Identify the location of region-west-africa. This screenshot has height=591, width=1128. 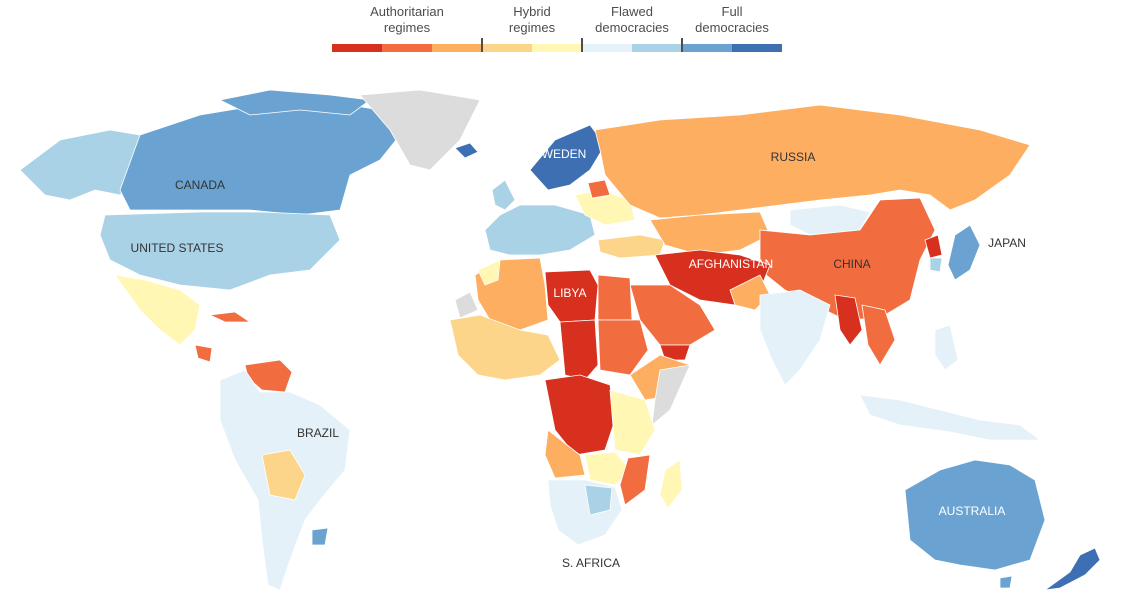
(505, 347).